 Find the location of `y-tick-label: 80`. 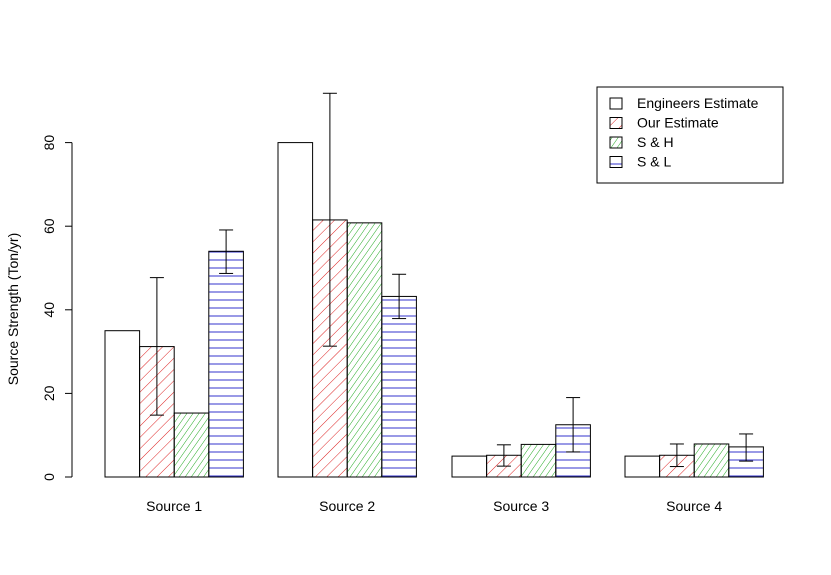

y-tick-label: 80 is located at coordinates (49, 143).